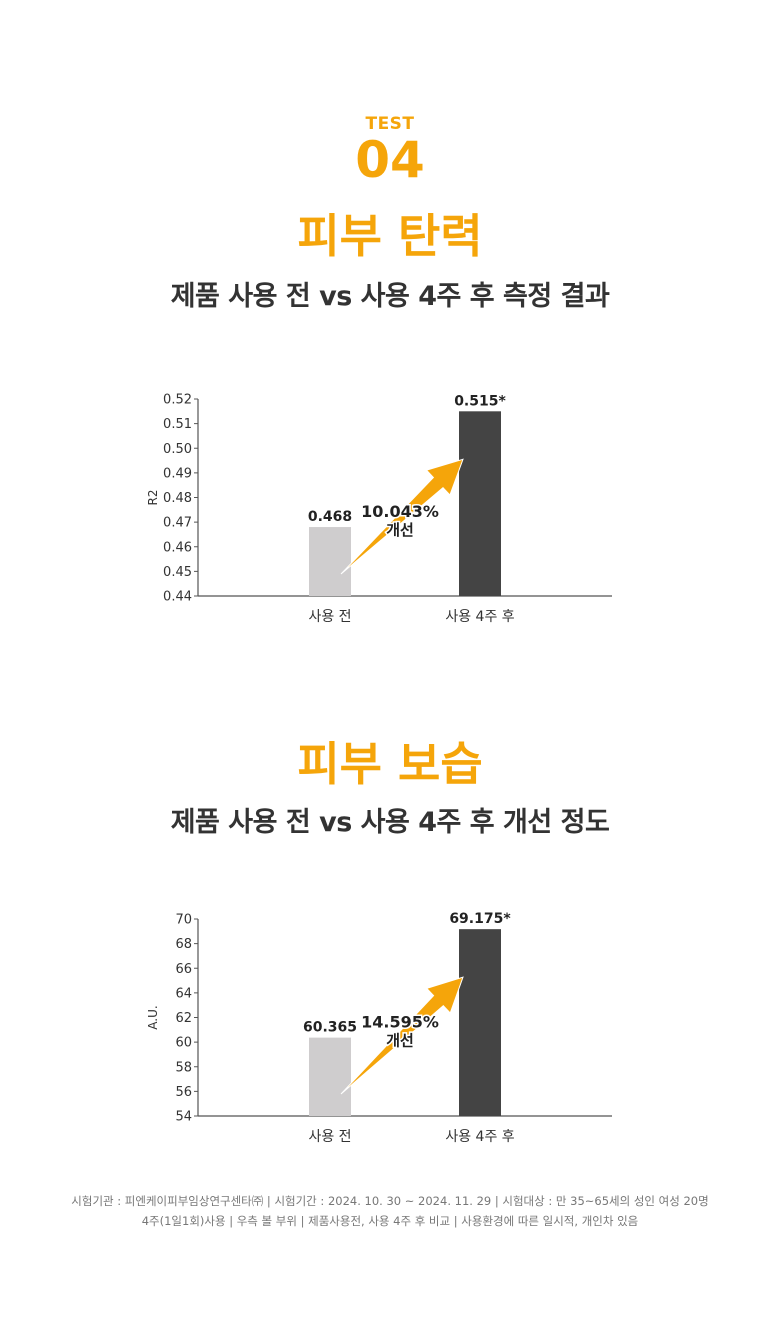 This screenshot has height=1324, width=780. I want to click on elasticity-y-tick-label: 0.49, so click(177, 473).